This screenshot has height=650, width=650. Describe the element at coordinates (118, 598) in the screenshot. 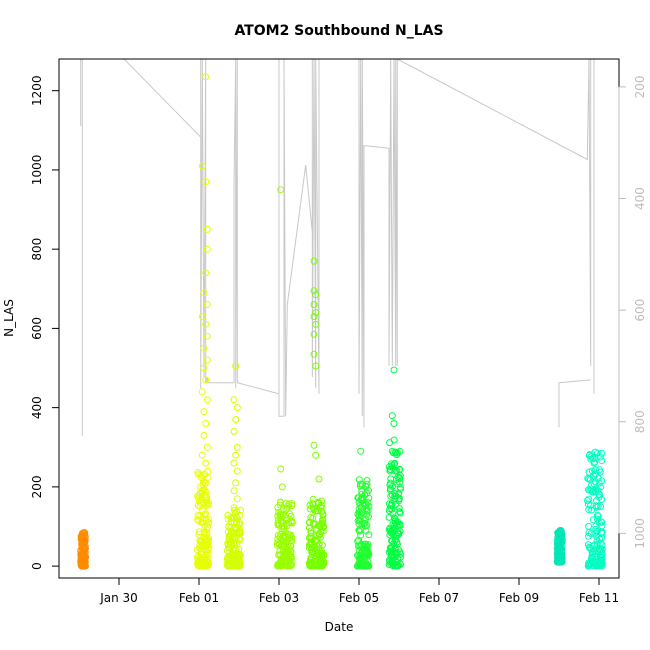

I see `x-tick-label: Jan 30` at that location.